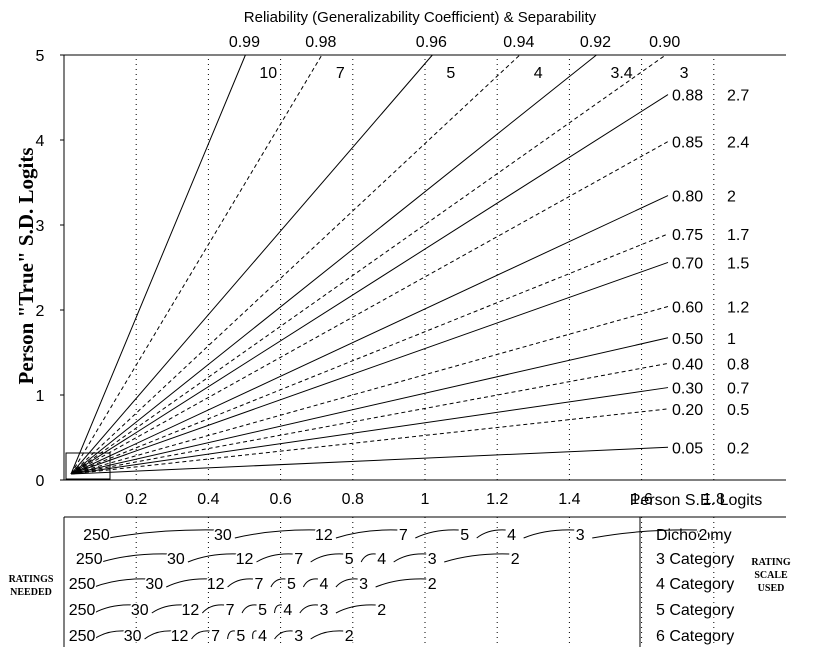 This screenshot has height=647, width=813. What do you see at coordinates (687, 96) in the screenshot?
I see `reliability-label: 0.88` at bounding box center [687, 96].